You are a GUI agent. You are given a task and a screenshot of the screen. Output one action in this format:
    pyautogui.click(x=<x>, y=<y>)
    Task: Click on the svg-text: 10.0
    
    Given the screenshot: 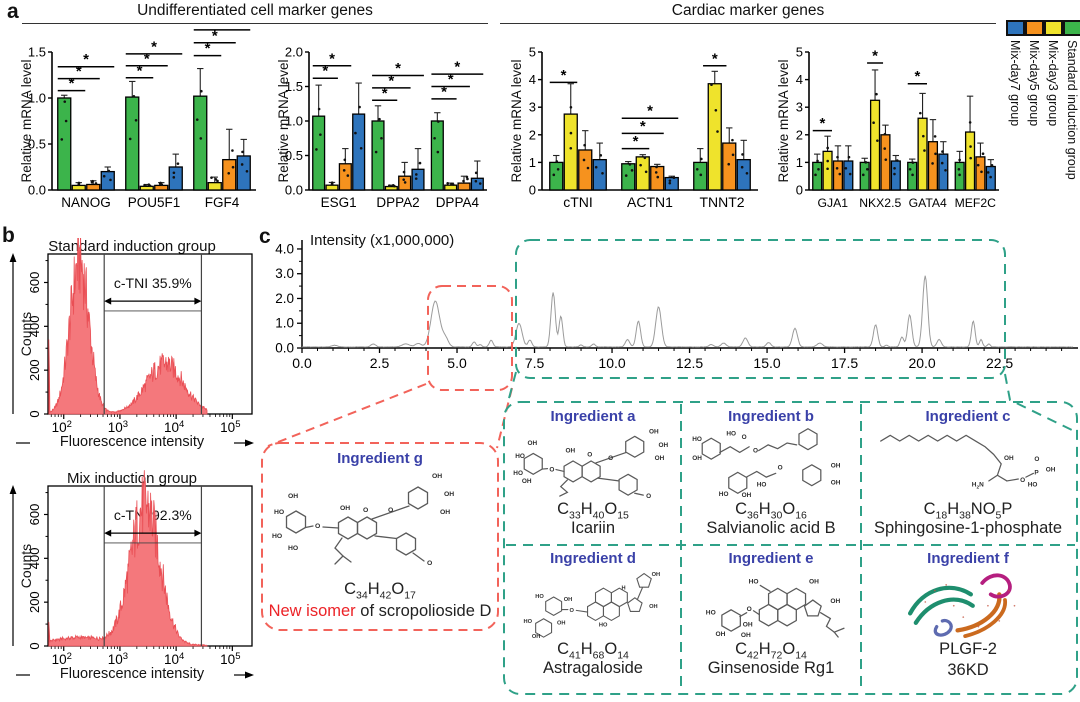 What is the action you would take?
    pyautogui.click(x=611, y=363)
    